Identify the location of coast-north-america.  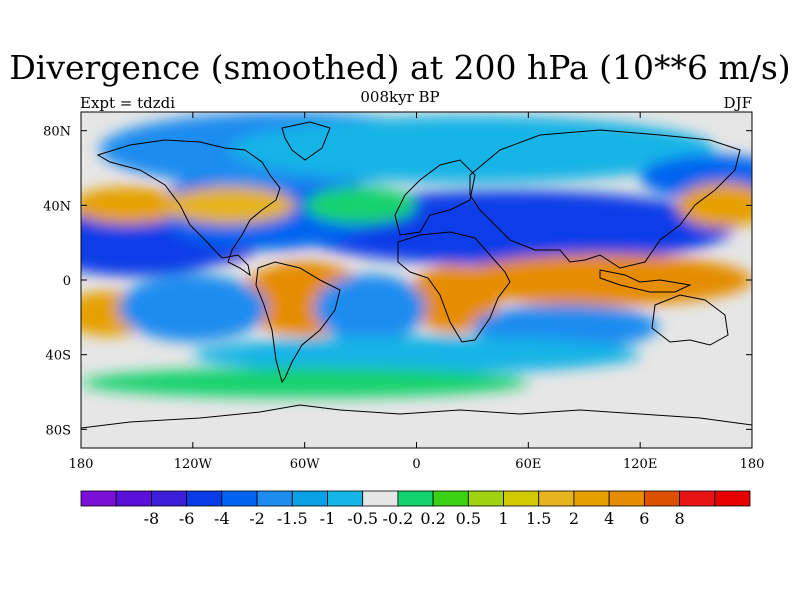
(188, 208).